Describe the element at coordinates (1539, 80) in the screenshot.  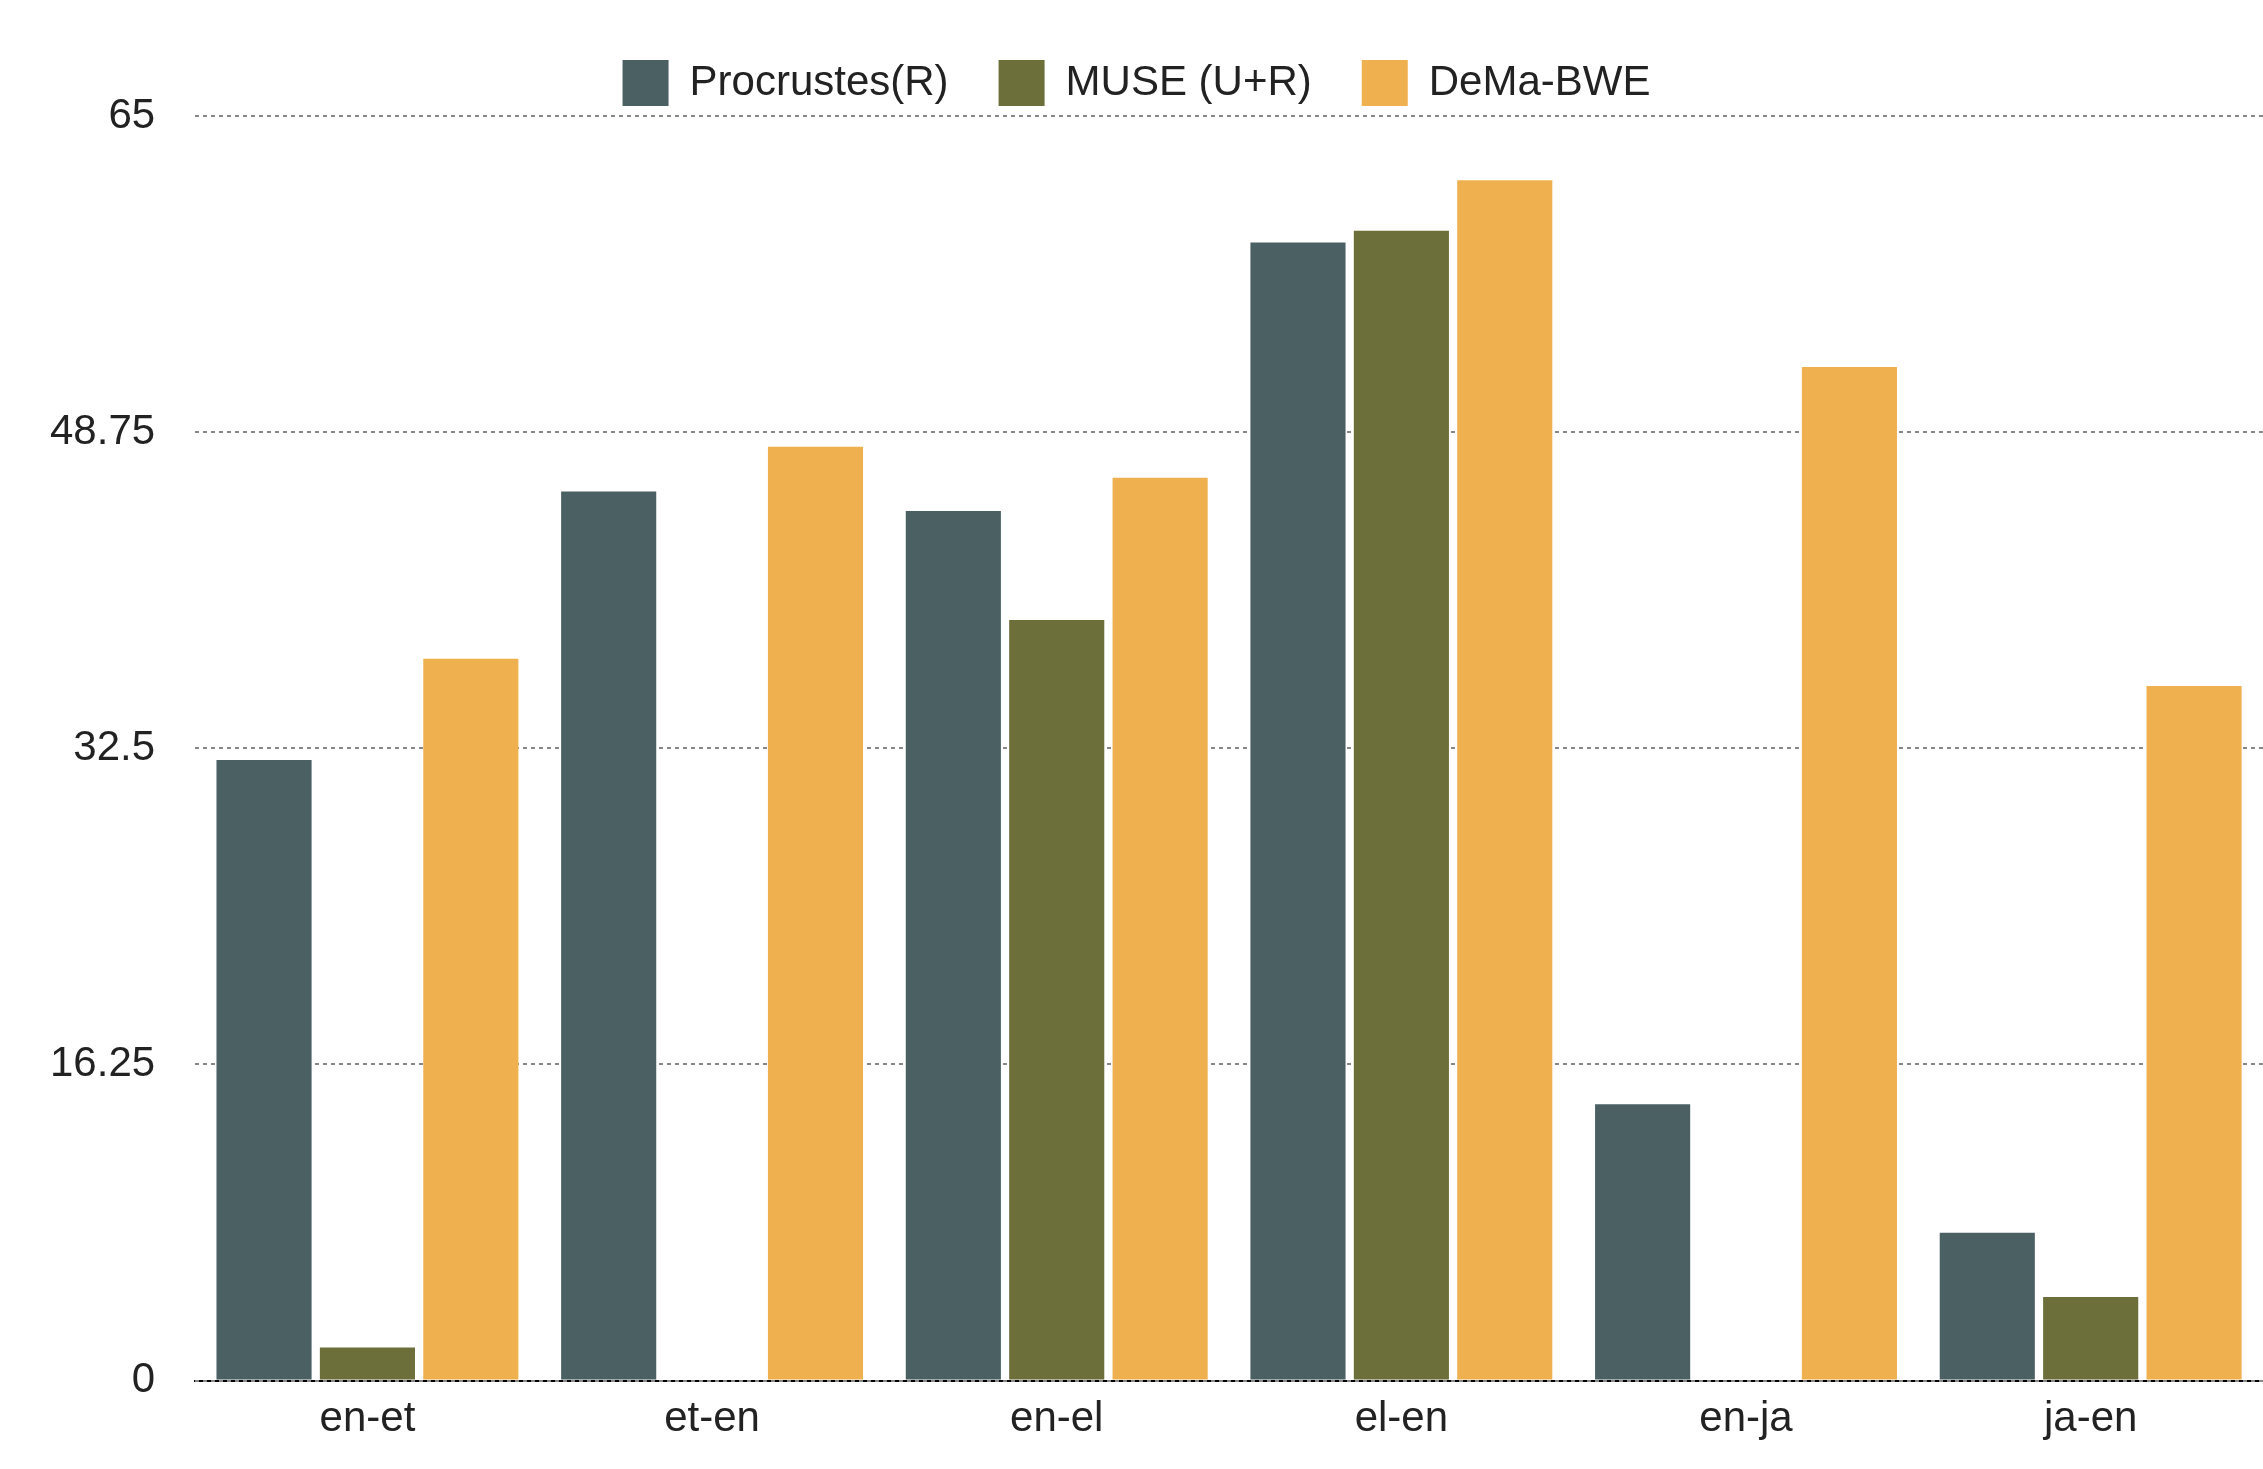
I see `legend-label: DeMa-BWE` at that location.